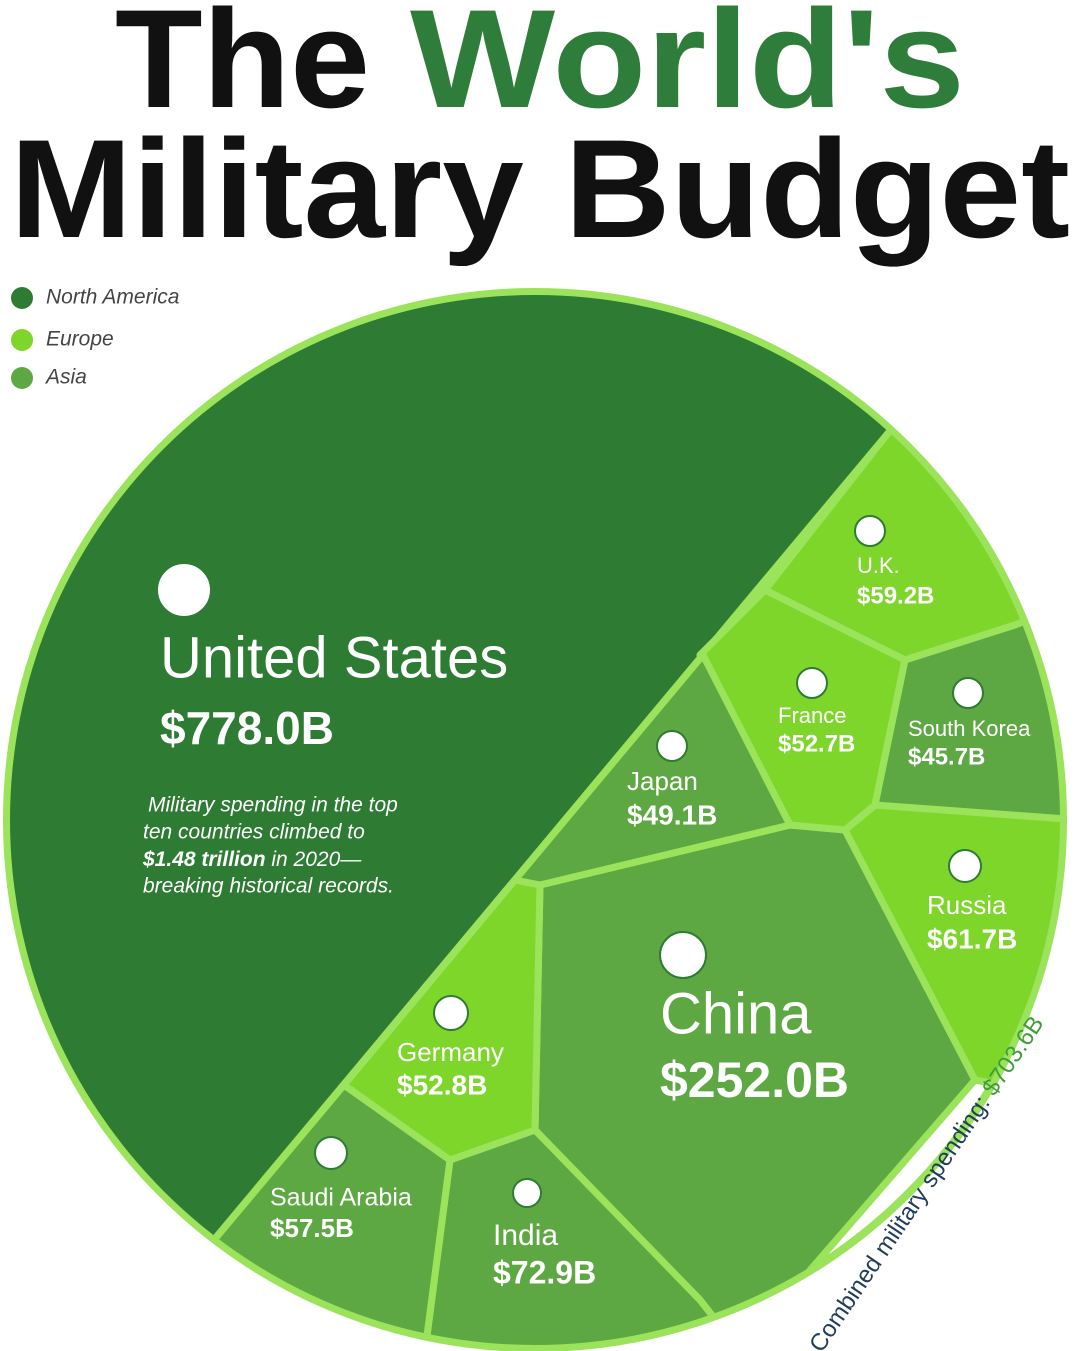 This screenshot has width=1080, height=1351. What do you see at coordinates (878, 565) in the screenshot?
I see `country-name: U.K.` at bounding box center [878, 565].